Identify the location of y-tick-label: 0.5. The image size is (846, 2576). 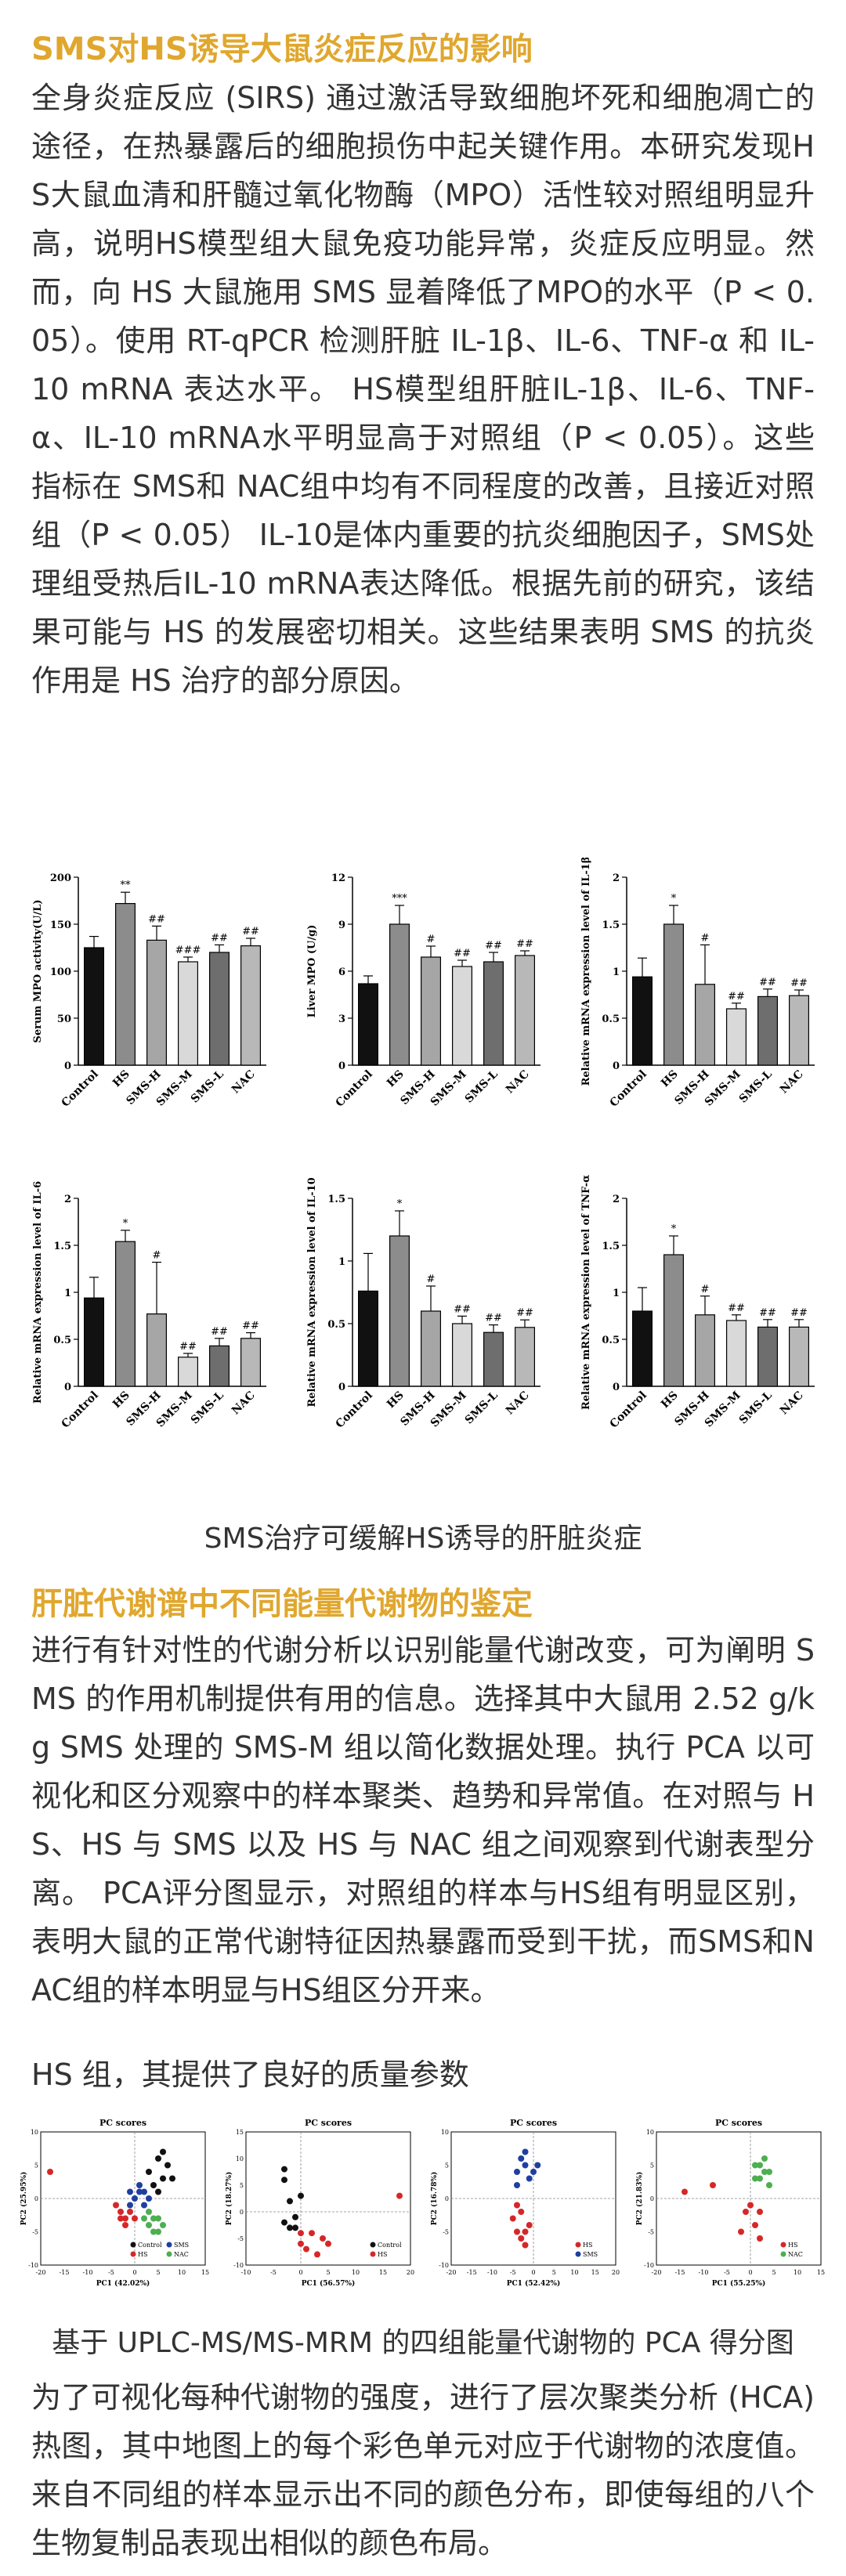
(336, 1325).